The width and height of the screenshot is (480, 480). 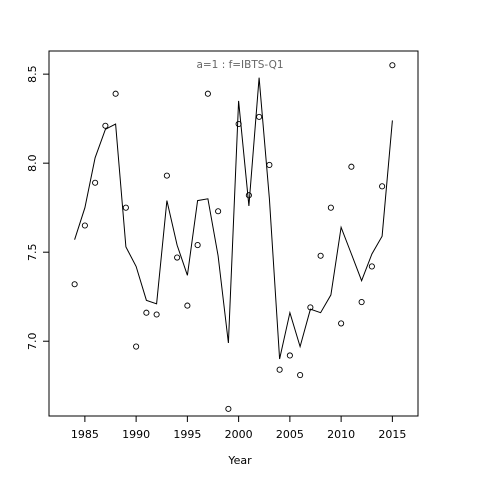 I want to click on y-axis: 7.0 7.5 8.0 8.5, so click(x=37, y=207).